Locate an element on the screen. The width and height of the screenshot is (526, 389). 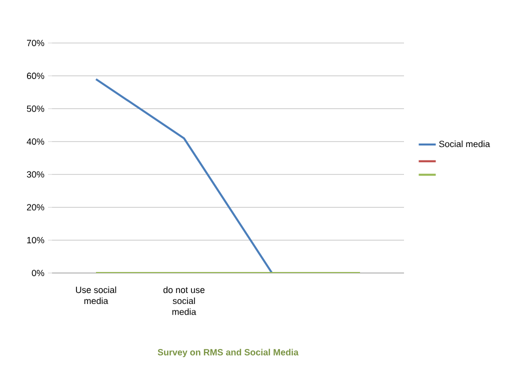
x-tick-label: Use social media is located at coordinates (96, 295).